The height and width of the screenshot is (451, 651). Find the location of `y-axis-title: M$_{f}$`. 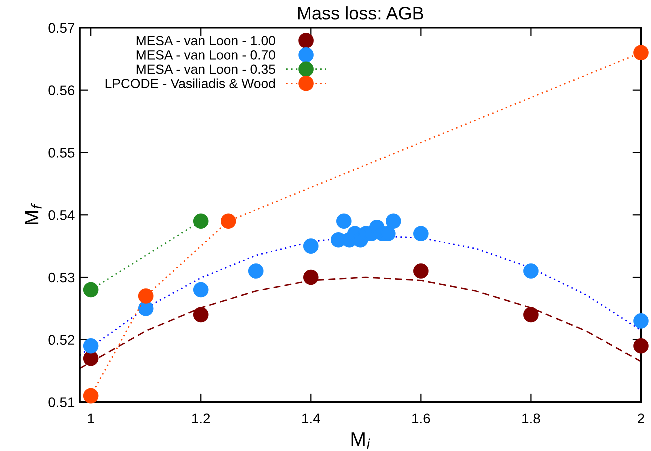

y-axis-title: M$_{f}$ is located at coordinates (33, 213).